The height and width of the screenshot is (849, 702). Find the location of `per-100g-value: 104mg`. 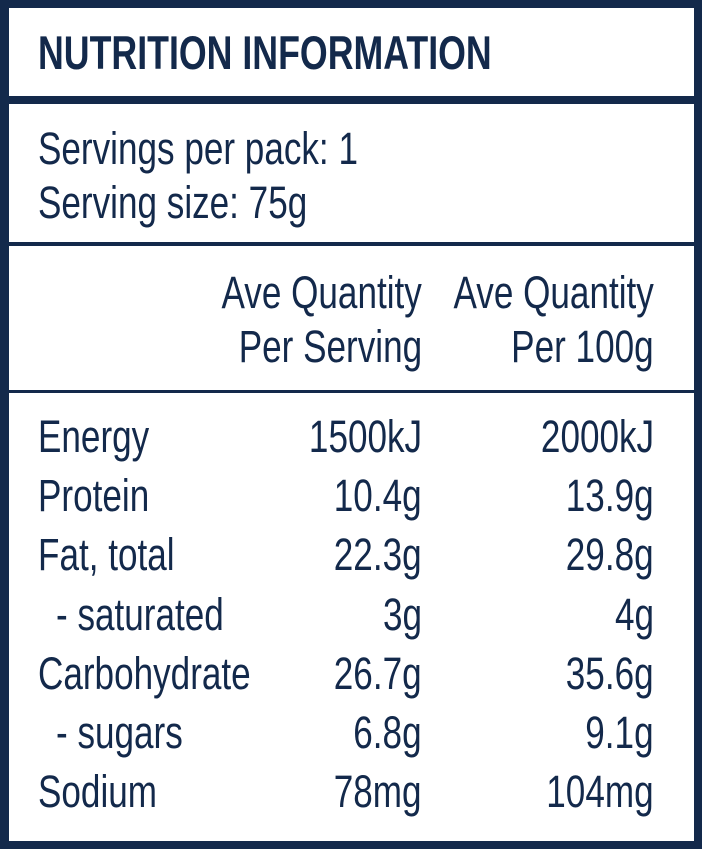

per-100g-value: 104mg is located at coordinates (600, 792).